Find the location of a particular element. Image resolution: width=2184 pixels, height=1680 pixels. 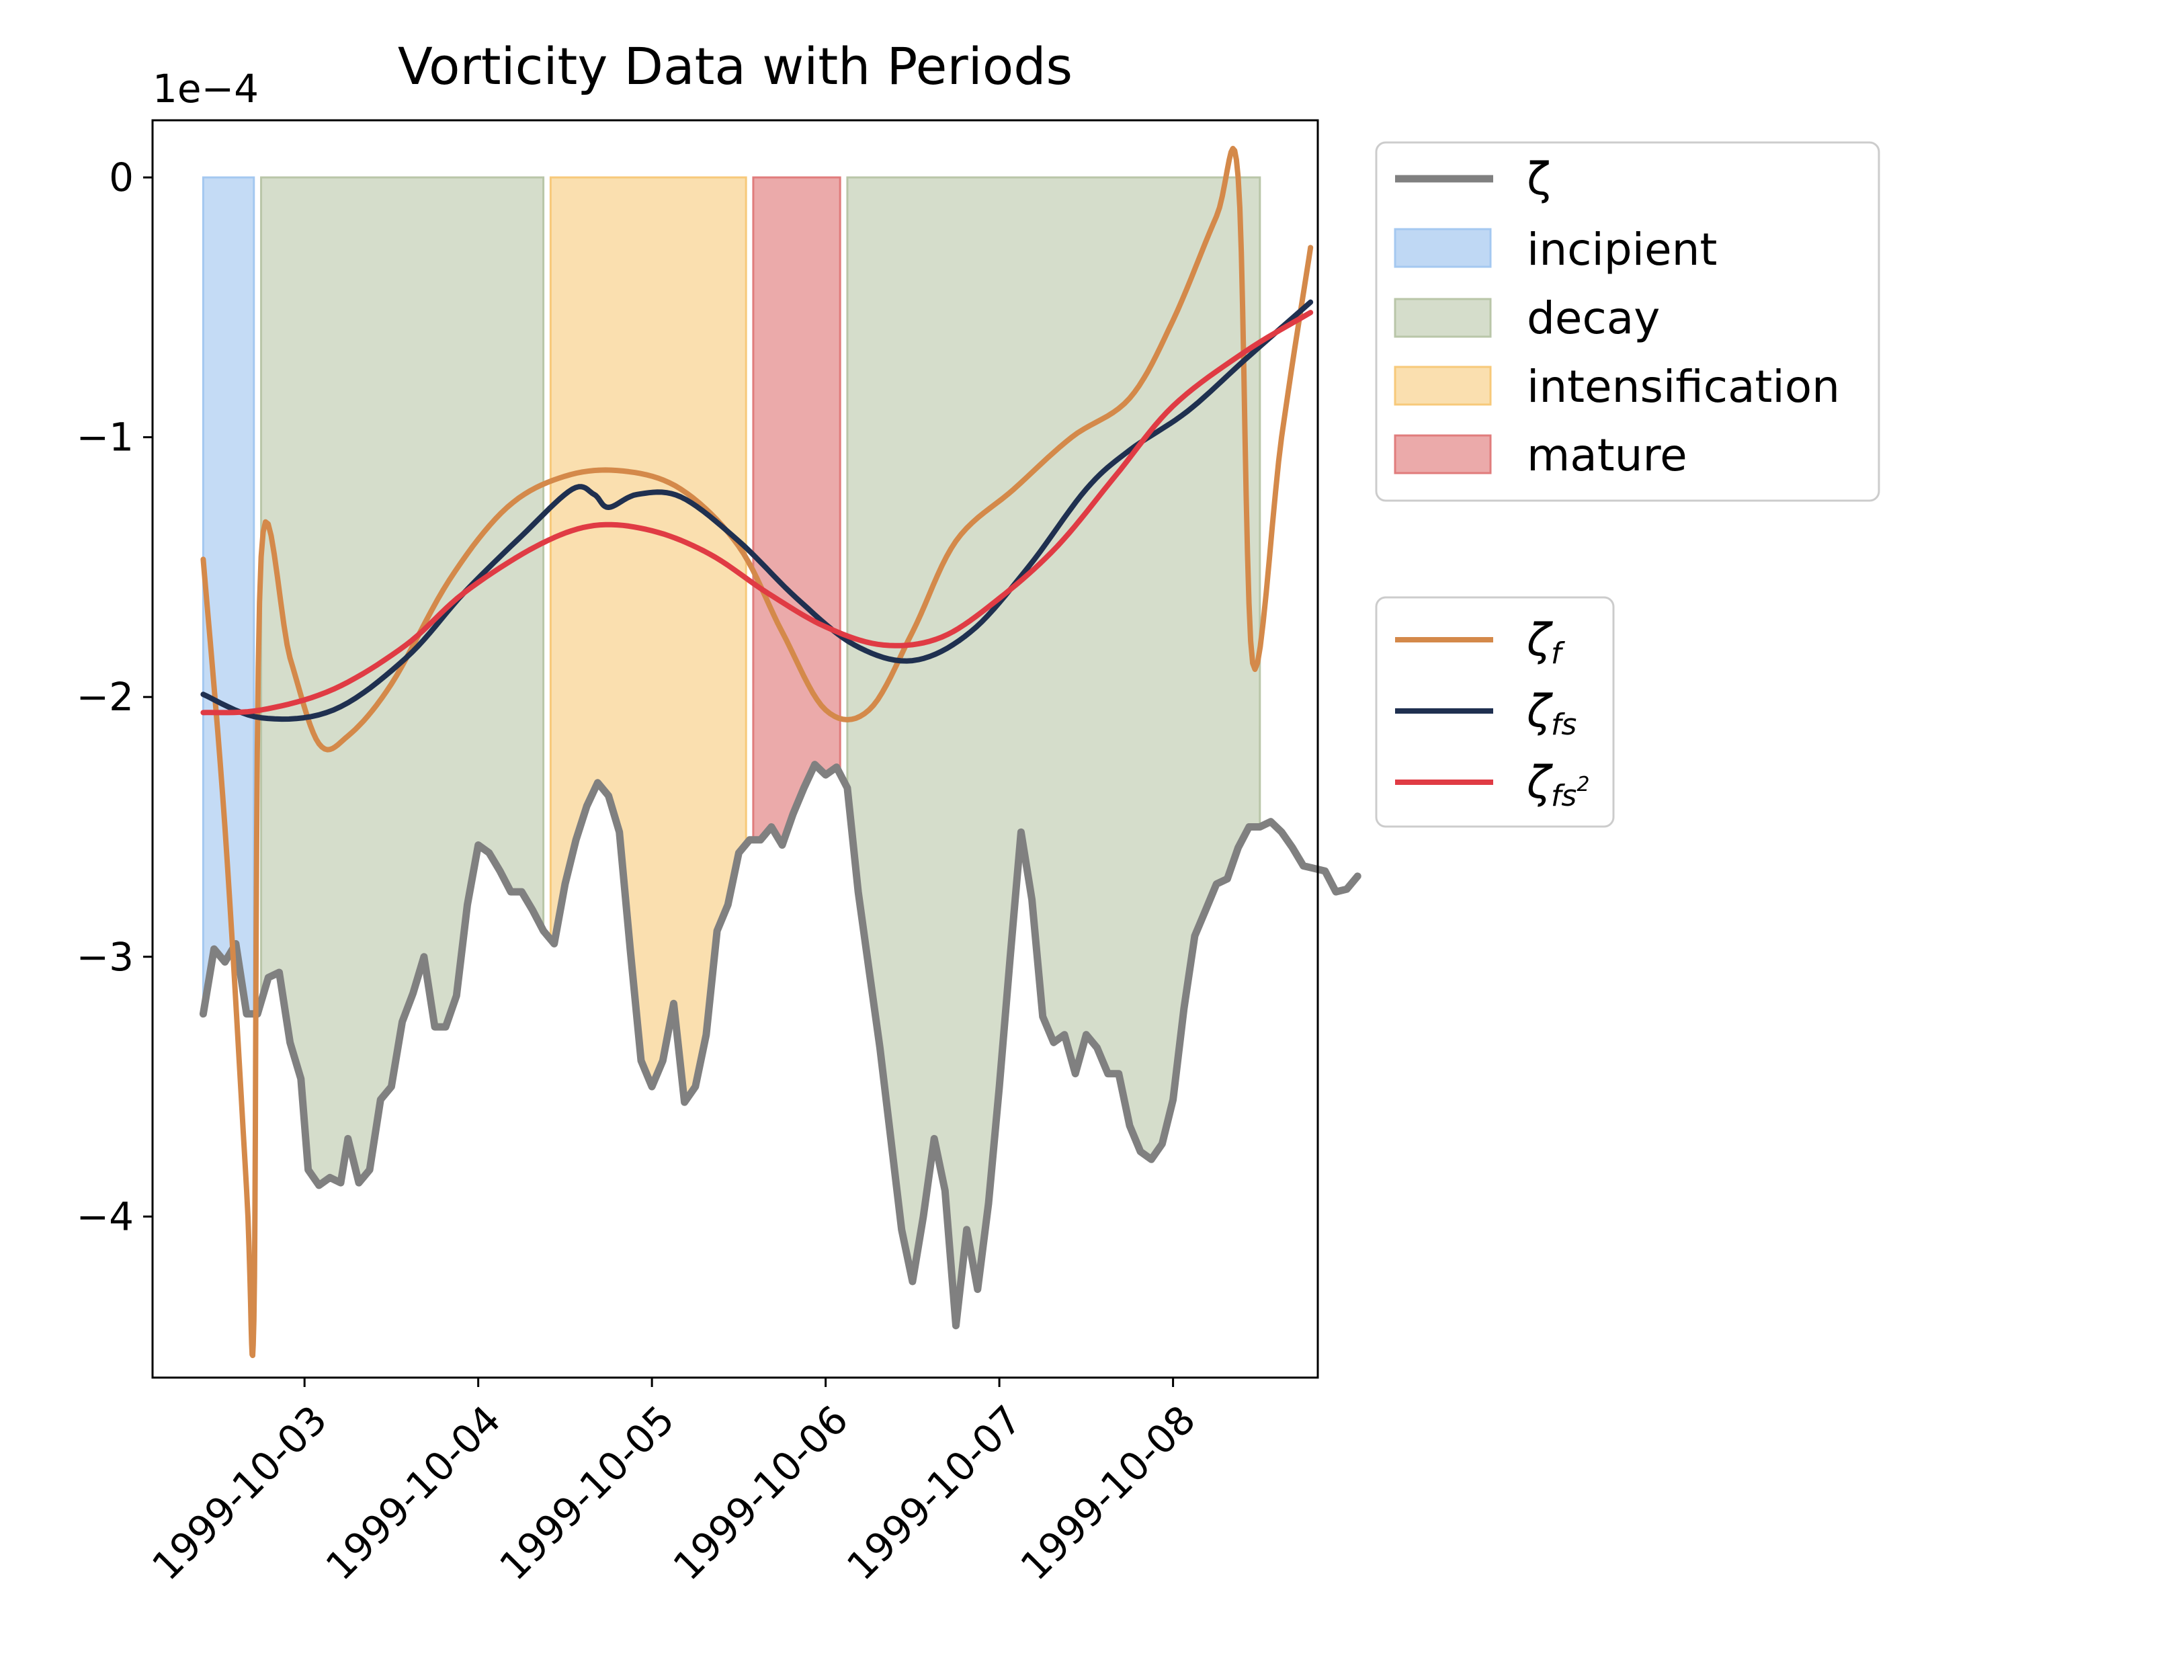

y-axis: 0 −1 −2 −3 −4 is located at coordinates (115, 697).